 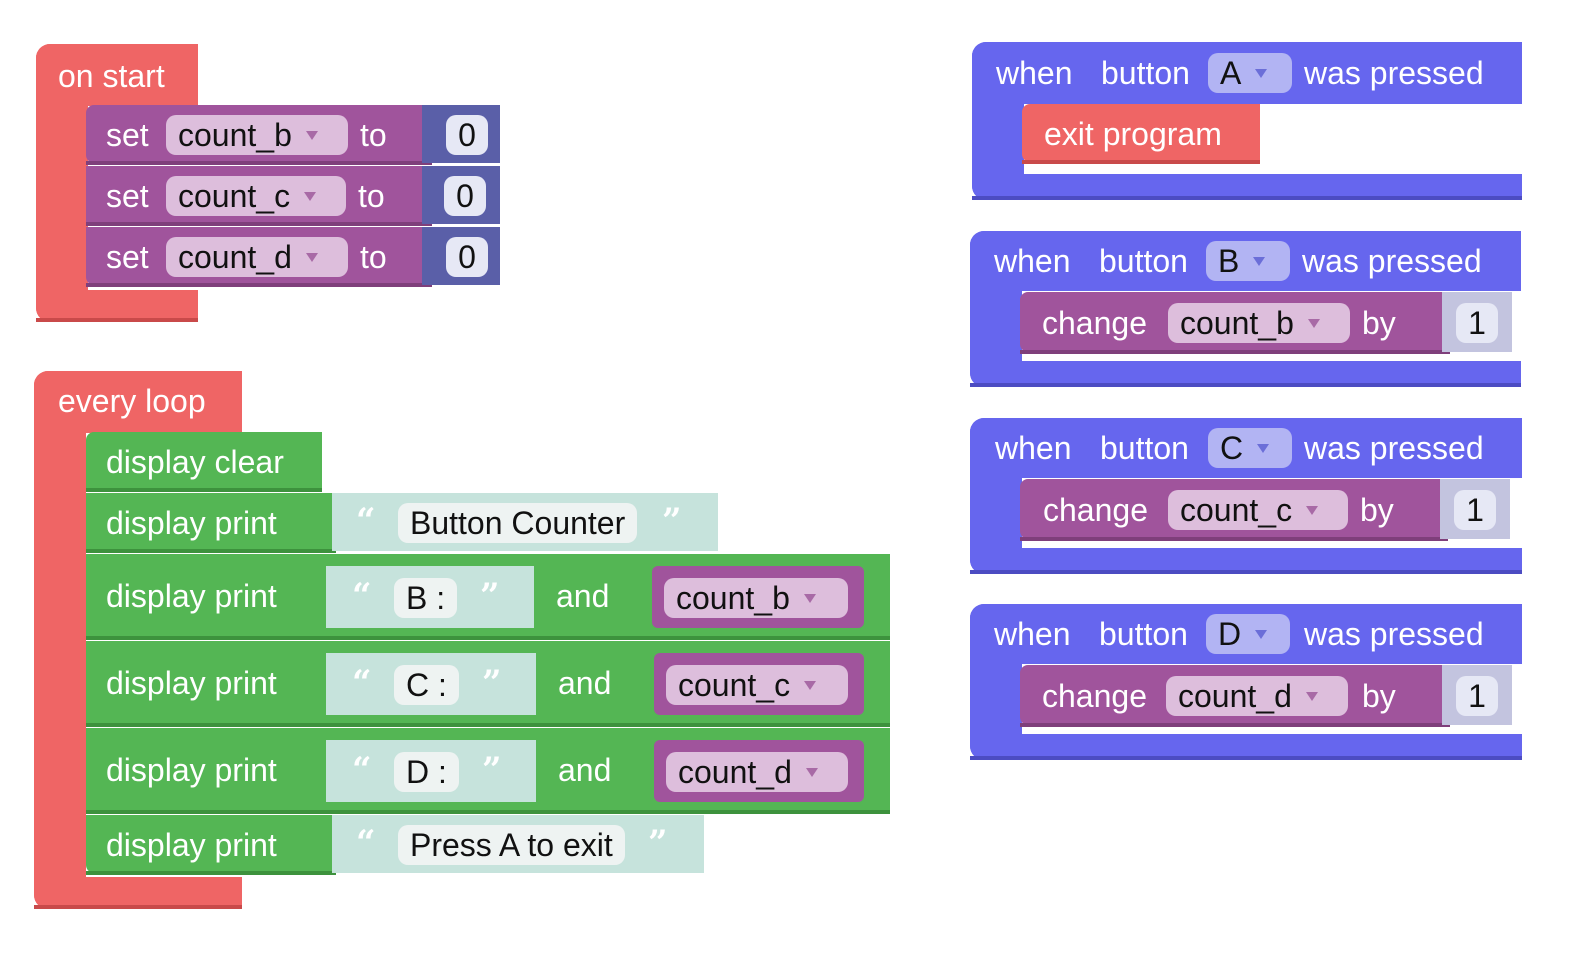 What do you see at coordinates (132, 401) in the screenshot?
I see `every-loop-label: every loop` at bounding box center [132, 401].